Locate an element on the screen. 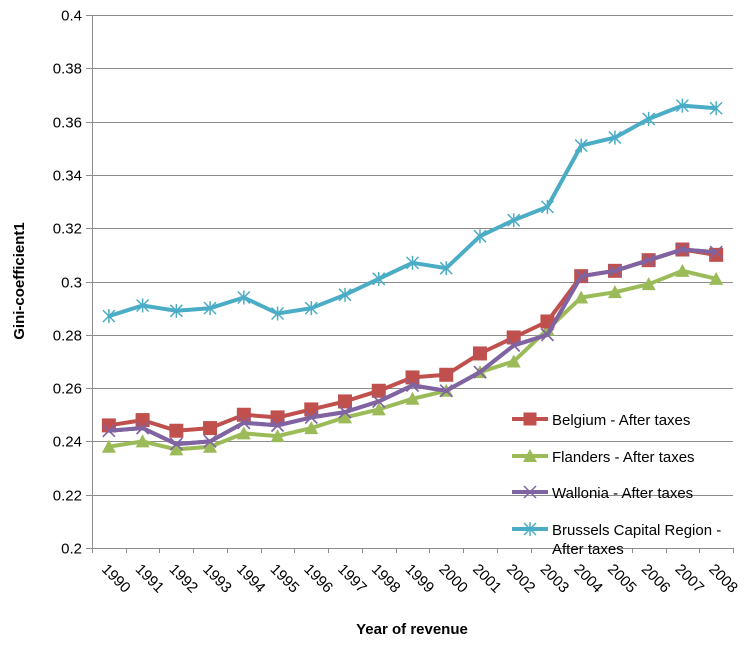 The height and width of the screenshot is (647, 750). x-tick-label: 2003 is located at coordinates (555, 579).